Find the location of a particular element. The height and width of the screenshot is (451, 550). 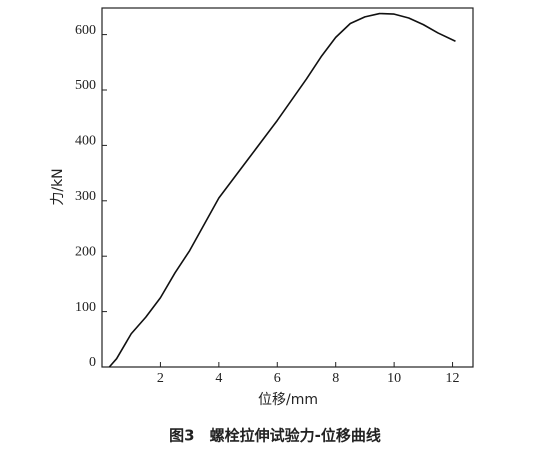

x-tick-label: 4 is located at coordinates (218, 378).